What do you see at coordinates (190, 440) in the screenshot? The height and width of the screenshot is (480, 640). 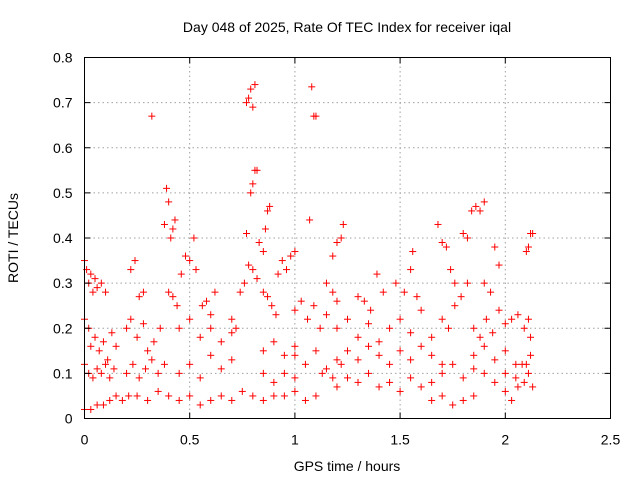 I see `x-tick-label: 0.5` at bounding box center [190, 440].